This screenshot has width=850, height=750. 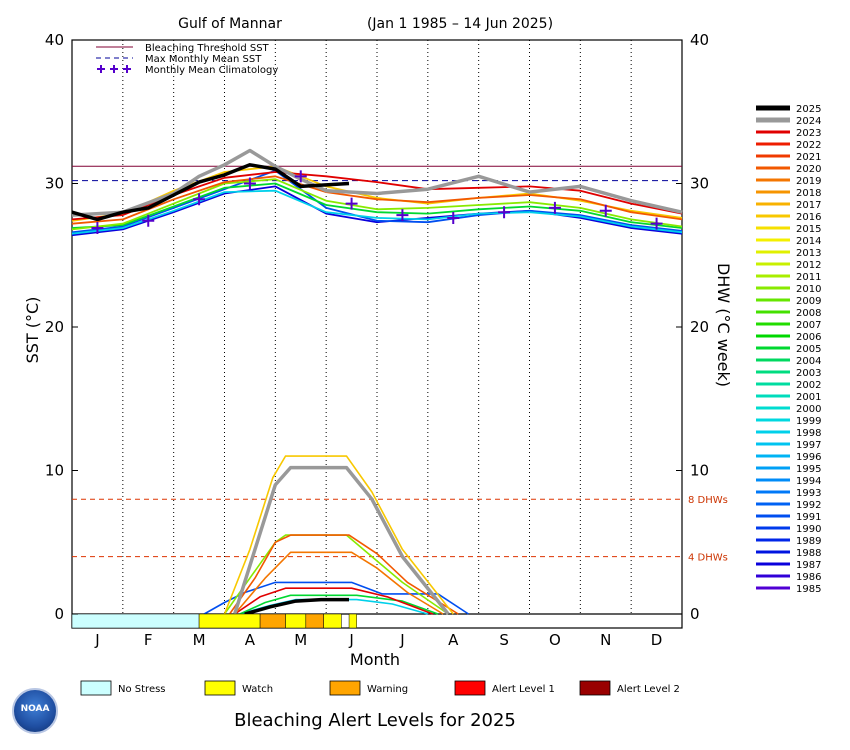 What do you see at coordinates (808, 409) in the screenshot?
I see `year-legend-label: 2000` at bounding box center [808, 409].